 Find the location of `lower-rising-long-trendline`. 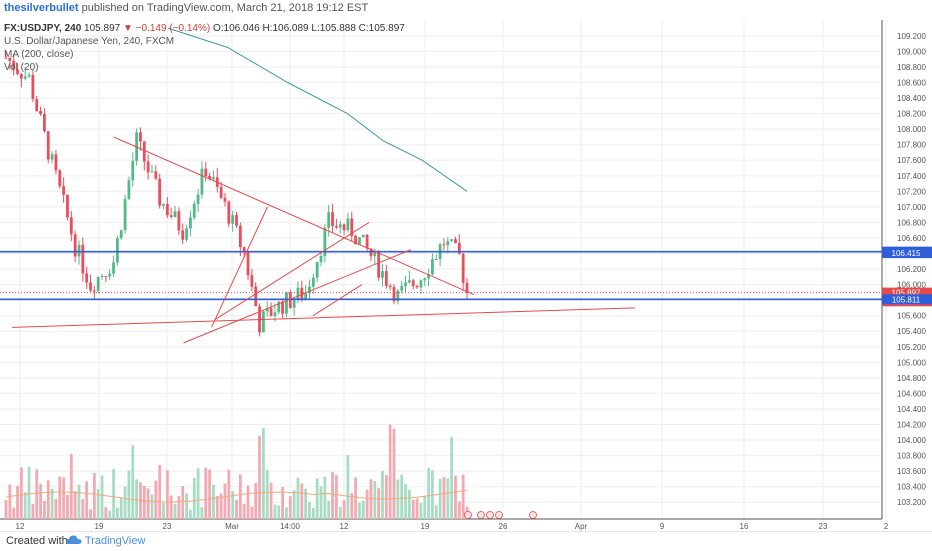

lower-rising-long-trendline is located at coordinates (323, 317).